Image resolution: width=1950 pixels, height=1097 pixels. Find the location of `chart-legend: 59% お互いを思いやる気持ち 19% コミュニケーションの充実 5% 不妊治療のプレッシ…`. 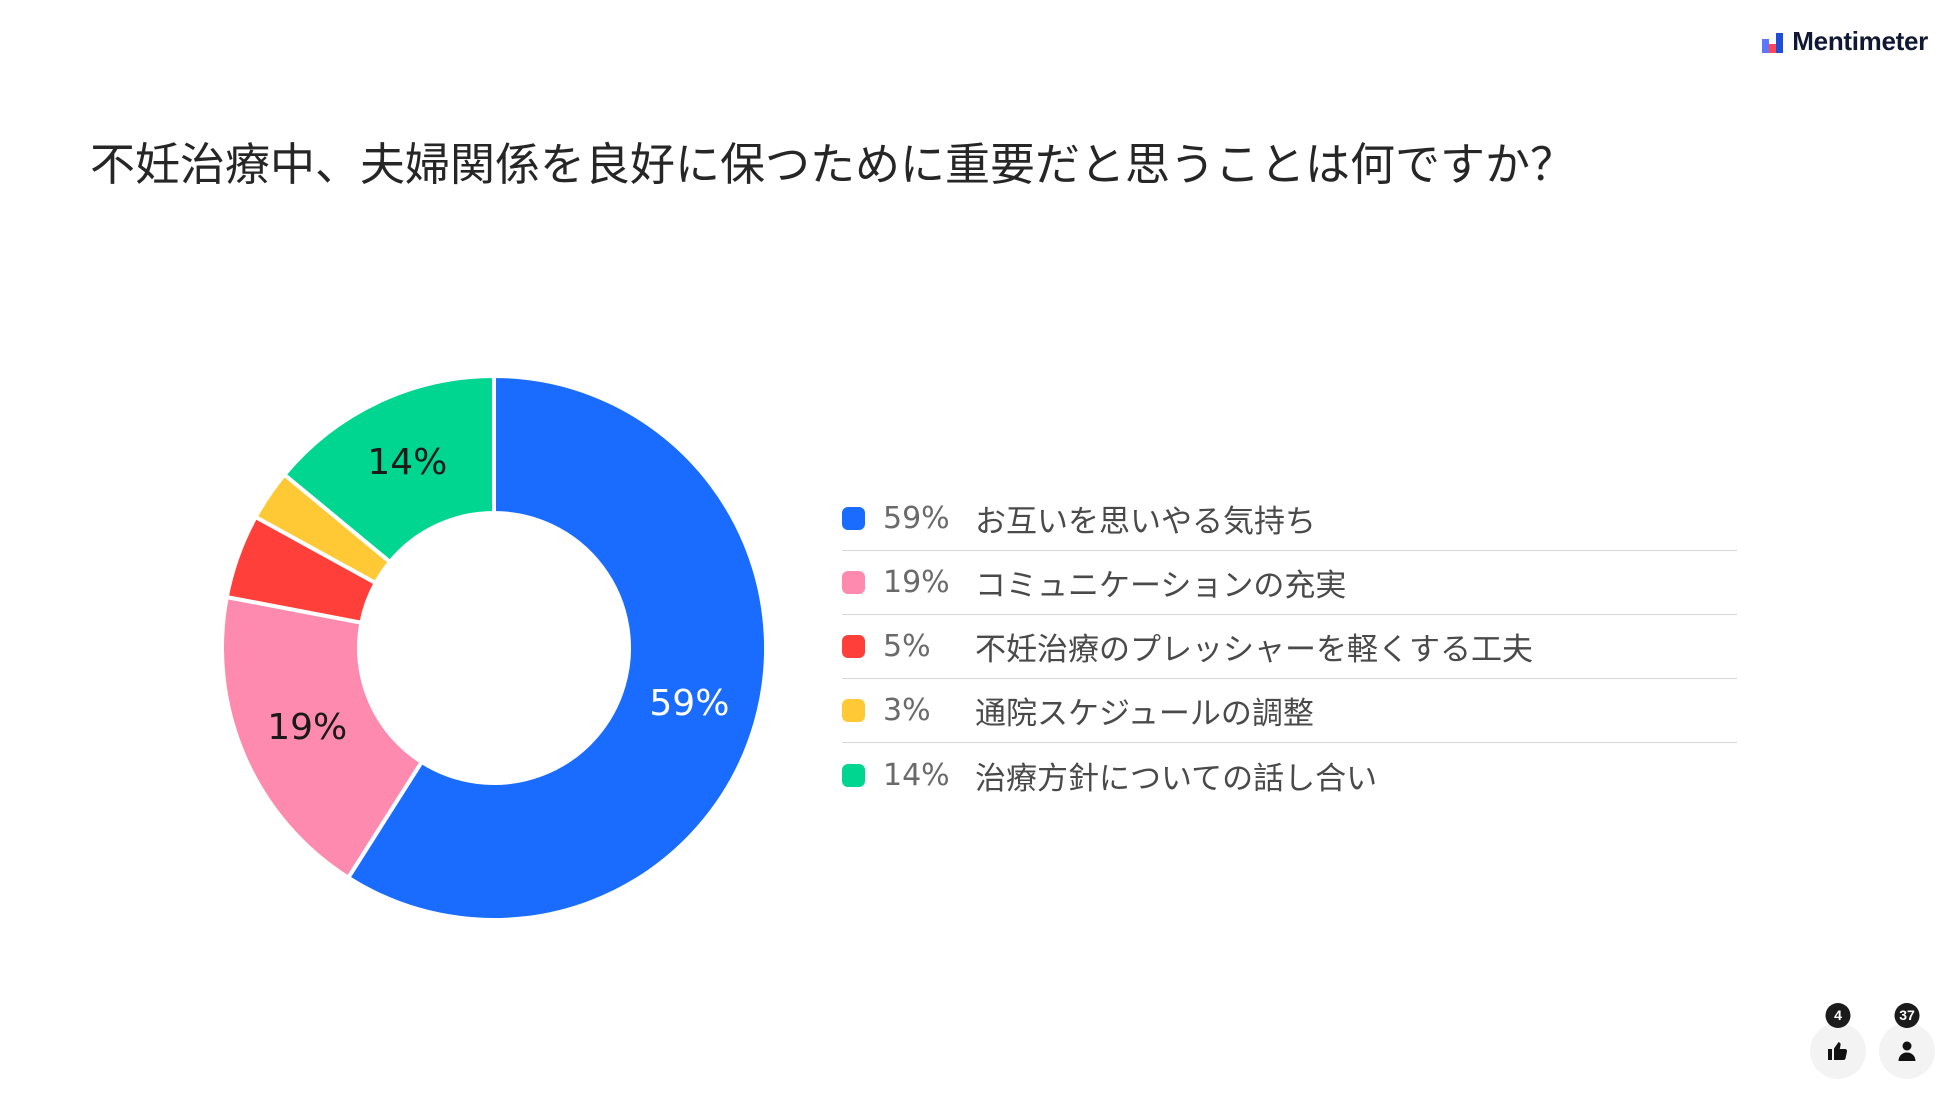

chart-legend: 59% お互いを思いやる気持ち 19% コミュニケーションの充実 5% 不妊治療のプレッシ… is located at coordinates (1289, 647).